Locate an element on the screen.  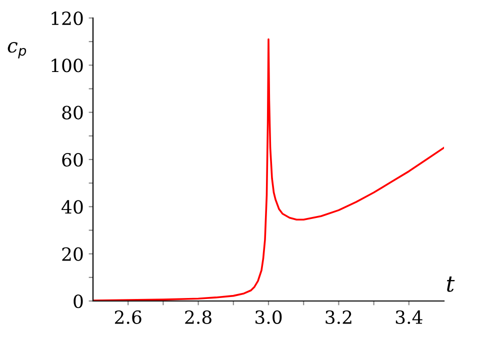
x-tick-label: 3.2 is located at coordinates (339, 317).